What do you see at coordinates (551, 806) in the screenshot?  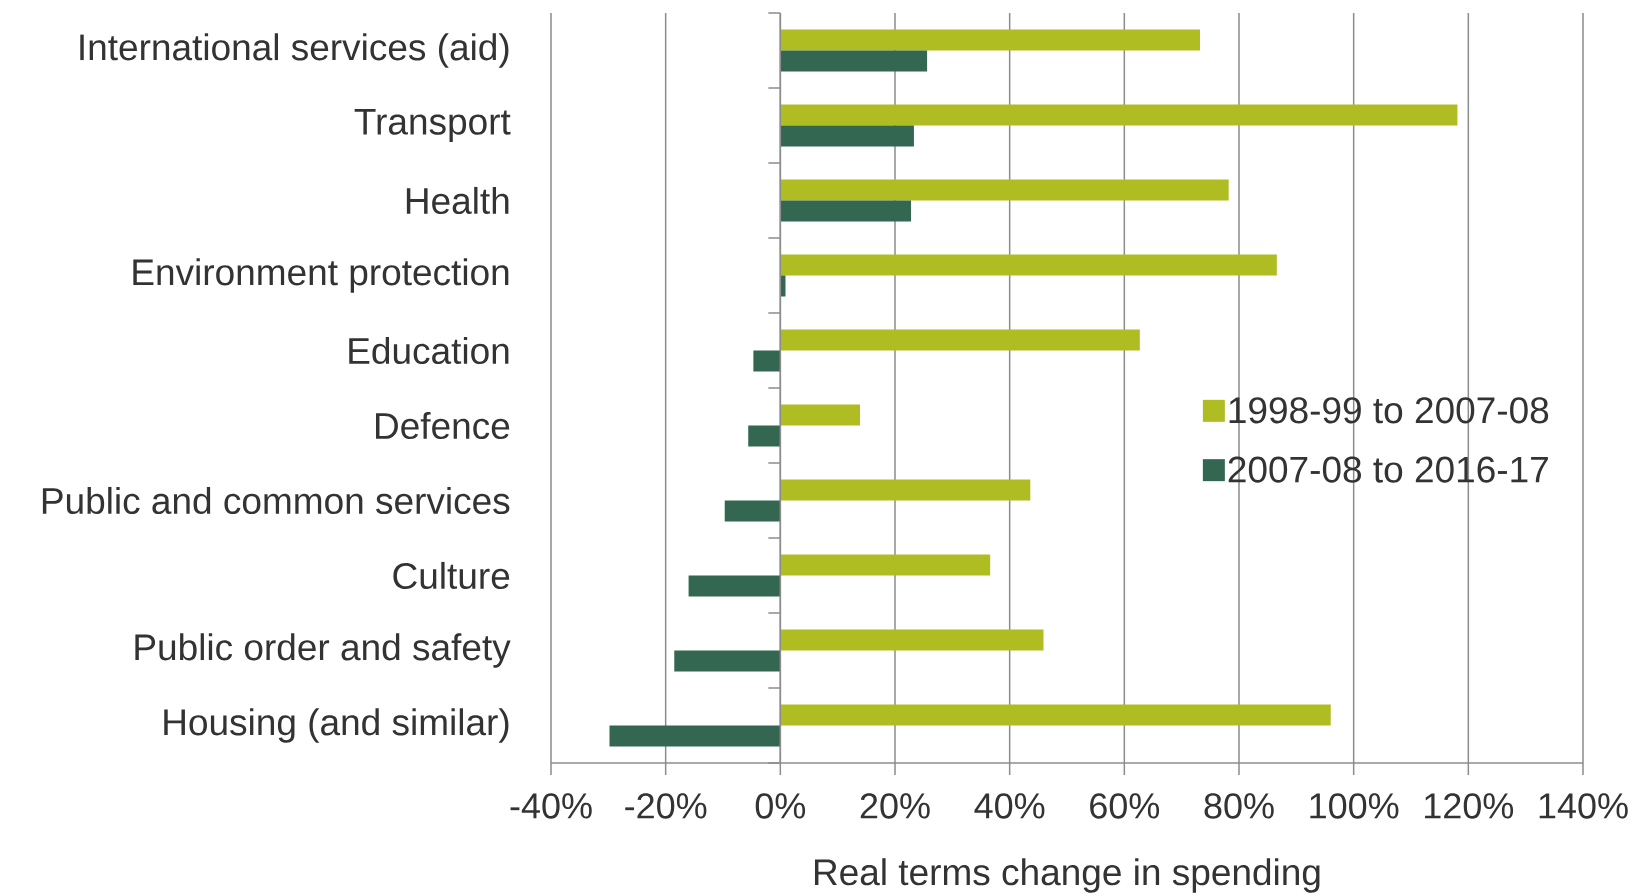 I see `x-tick-label: -40%` at bounding box center [551, 806].